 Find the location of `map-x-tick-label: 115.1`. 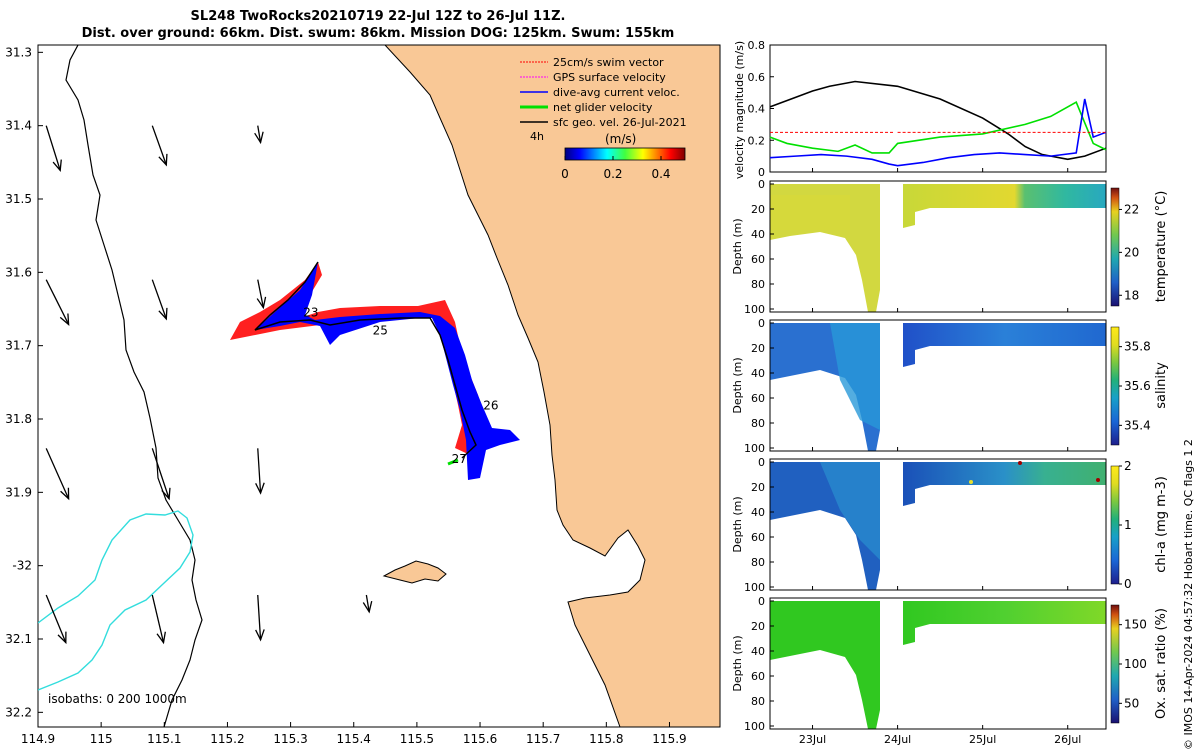

map-x-tick-label: 115.1 is located at coordinates (164, 739).